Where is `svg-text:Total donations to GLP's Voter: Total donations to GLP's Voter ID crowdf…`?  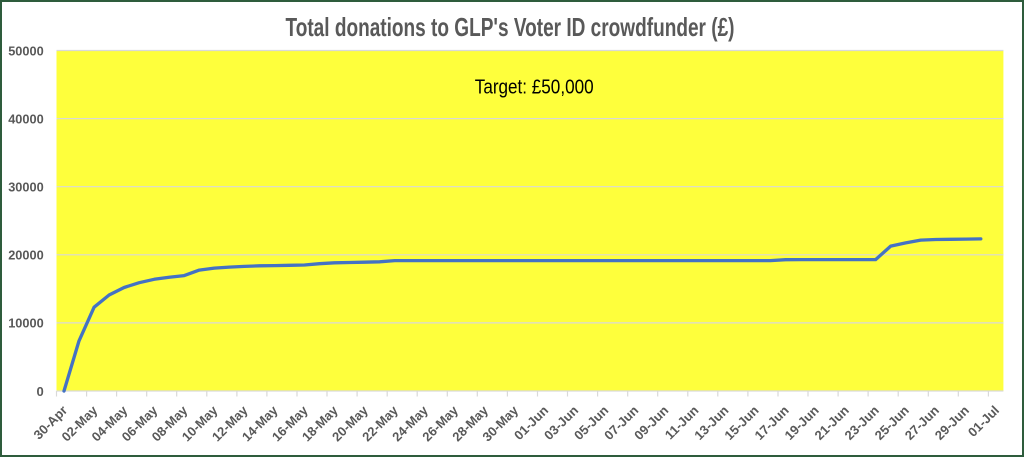 svg-text:Total donations to GLP's Voter: Total donations to GLP's Voter ID crowdf… is located at coordinates (510, 27).